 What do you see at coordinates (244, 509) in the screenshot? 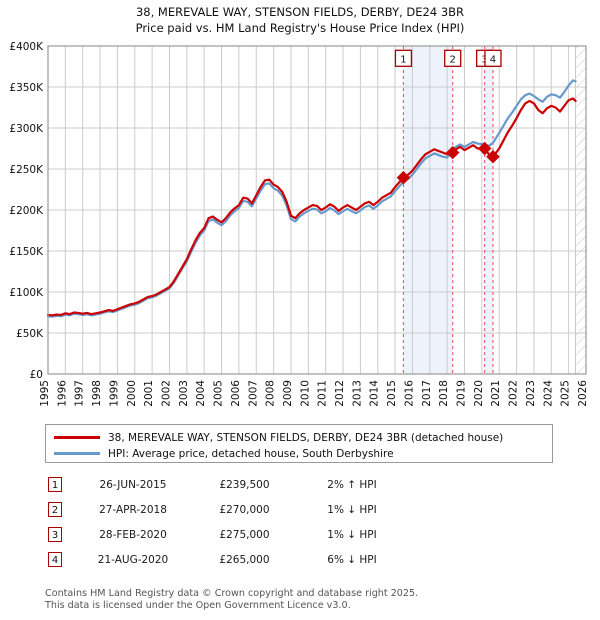
I see `txn-price: £270,000` at bounding box center [244, 509].